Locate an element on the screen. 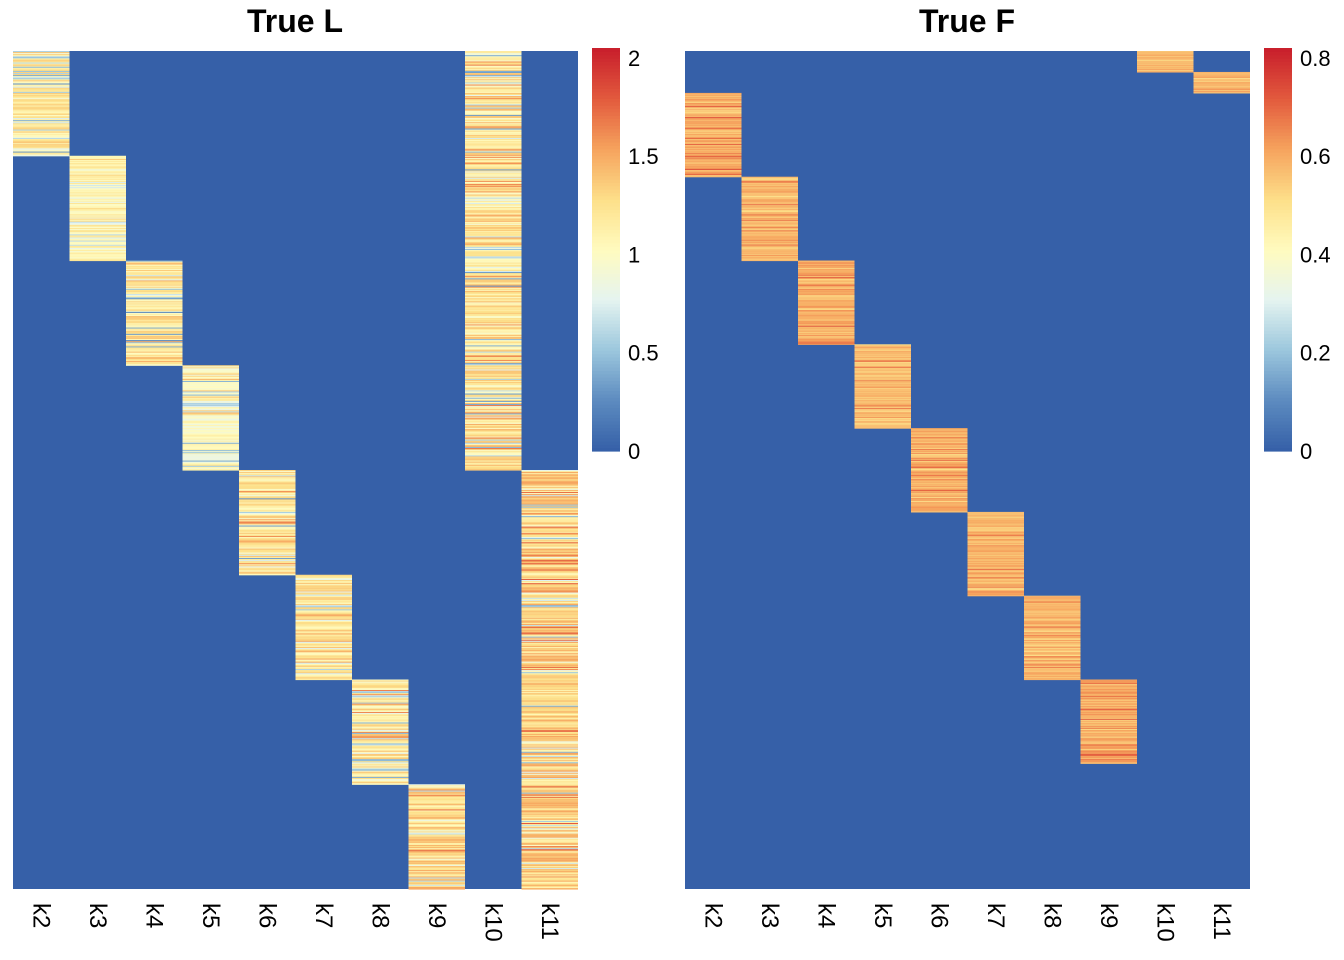  column-label-k2: k2 is located at coordinates (712, 915).